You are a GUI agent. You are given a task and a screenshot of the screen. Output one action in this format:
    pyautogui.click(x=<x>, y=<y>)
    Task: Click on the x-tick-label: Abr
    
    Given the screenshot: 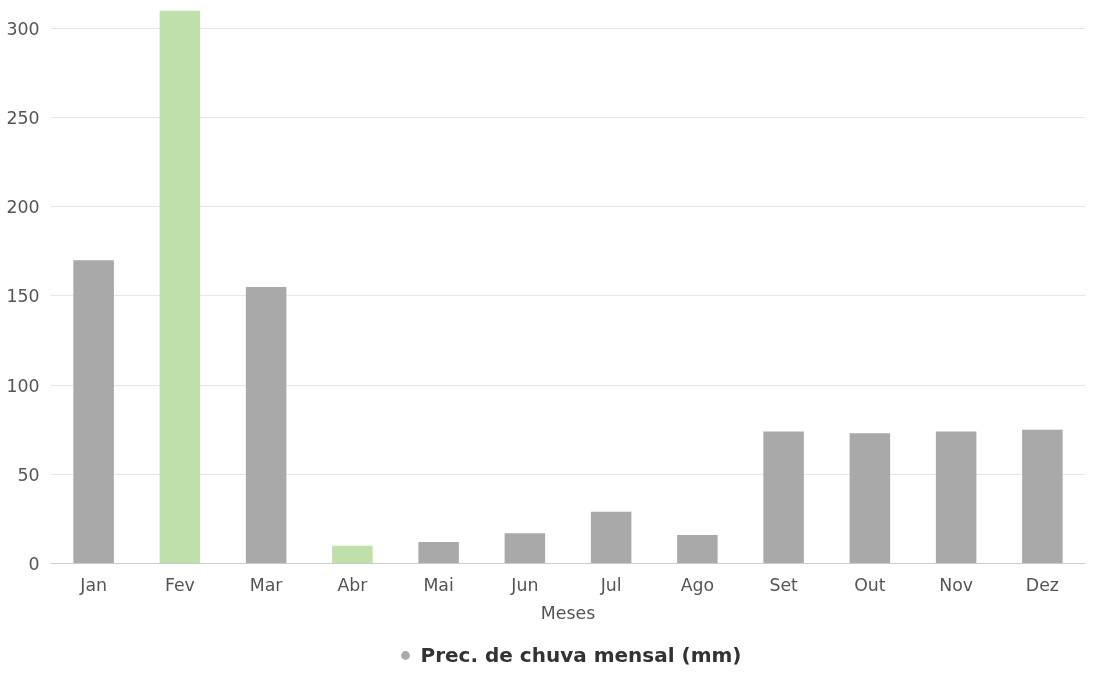 What is the action you would take?
    pyautogui.click(x=353, y=584)
    